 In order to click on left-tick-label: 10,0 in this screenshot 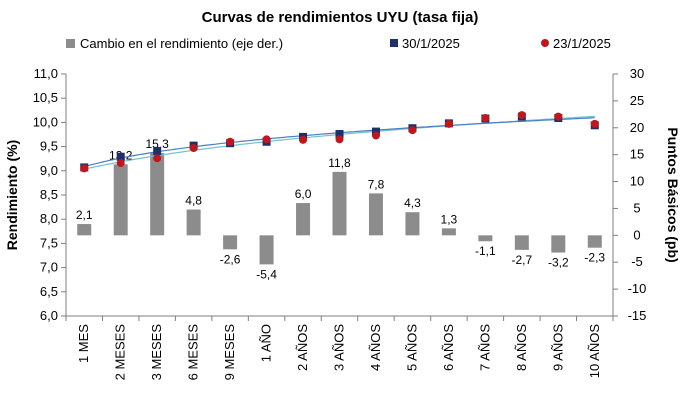, I will do `click(45, 121)`.